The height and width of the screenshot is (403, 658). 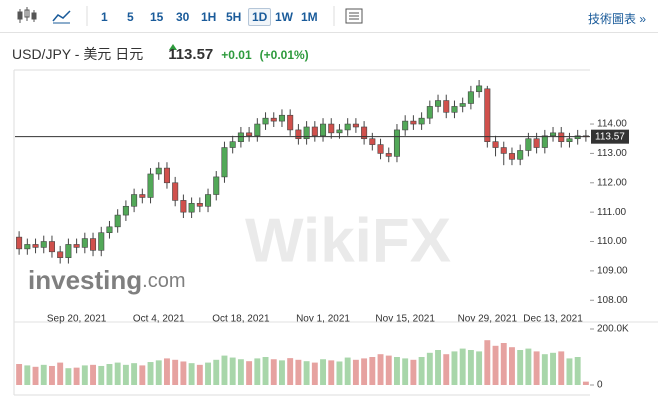 I want to click on interval-button: 5, so click(x=130, y=17).